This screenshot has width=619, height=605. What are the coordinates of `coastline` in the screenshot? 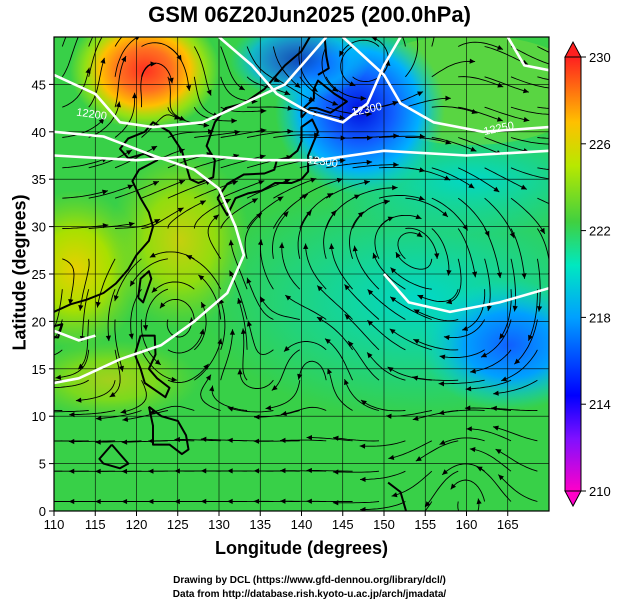 It's located at (145, 287).